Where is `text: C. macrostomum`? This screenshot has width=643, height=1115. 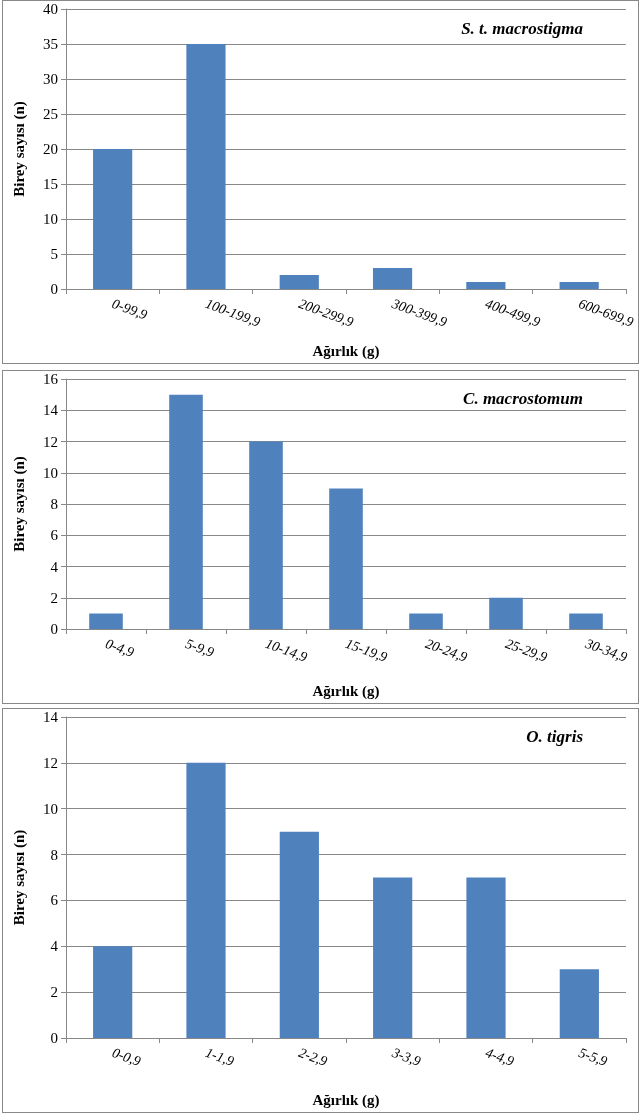 text: C. macrostomum is located at coordinates (523, 398).